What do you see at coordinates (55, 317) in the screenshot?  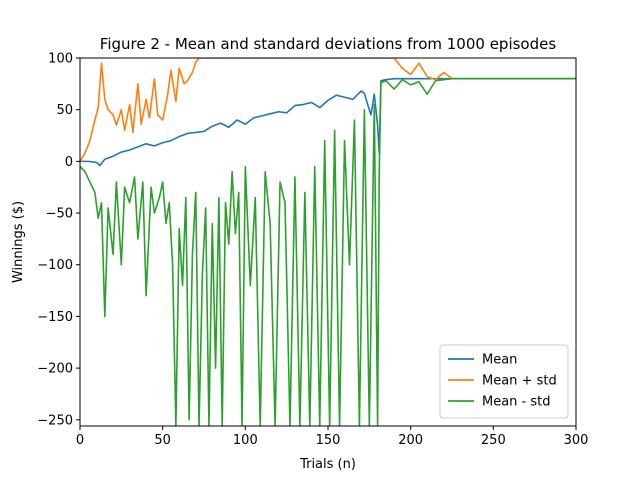 I see `y-tick-label: −150` at bounding box center [55, 317].